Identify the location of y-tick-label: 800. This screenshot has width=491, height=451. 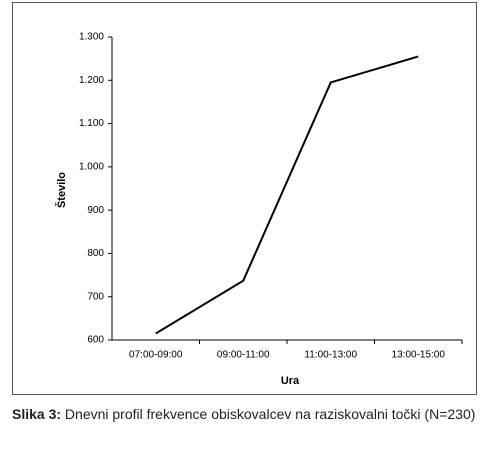
(95, 253).